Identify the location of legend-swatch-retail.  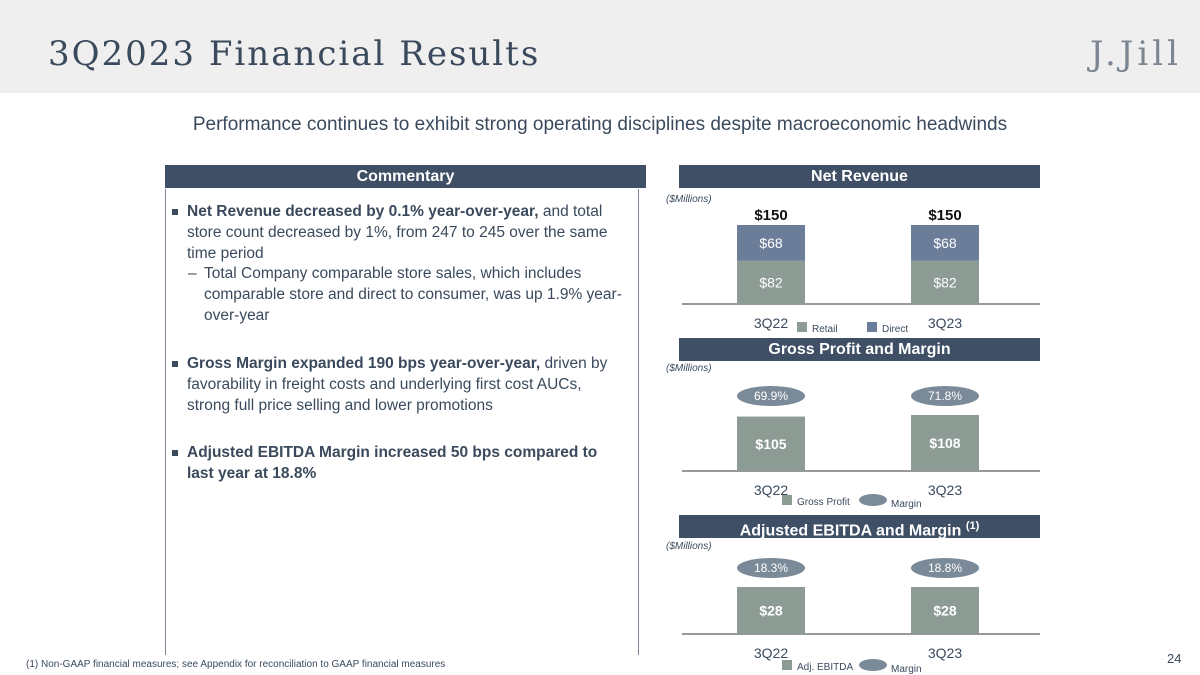
(802, 327).